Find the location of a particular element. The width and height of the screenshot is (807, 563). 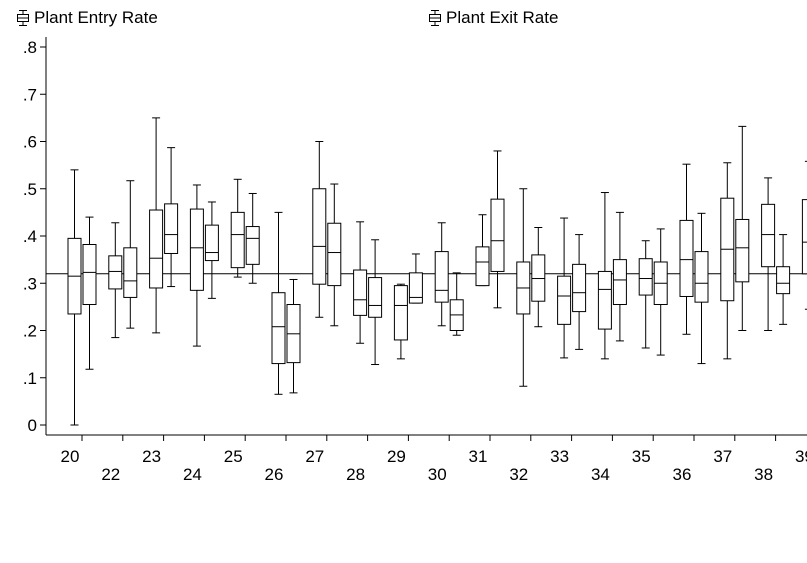

y-tick-label: .8 is located at coordinates (30, 47).